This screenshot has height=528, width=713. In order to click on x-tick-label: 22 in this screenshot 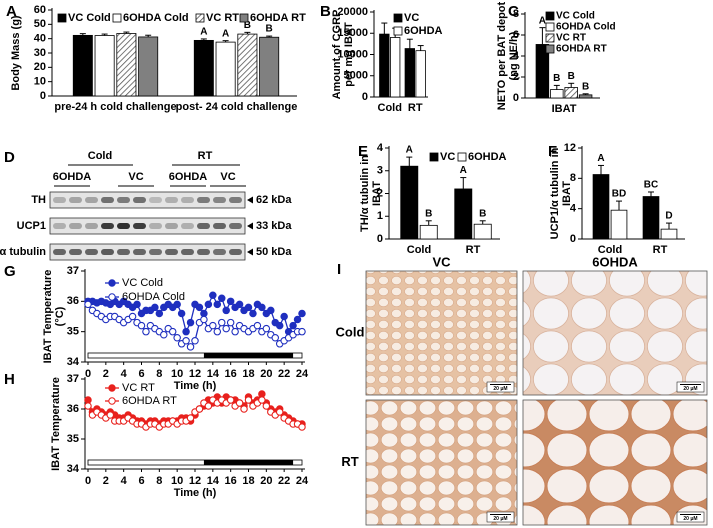, I will do `click(284, 481)`.